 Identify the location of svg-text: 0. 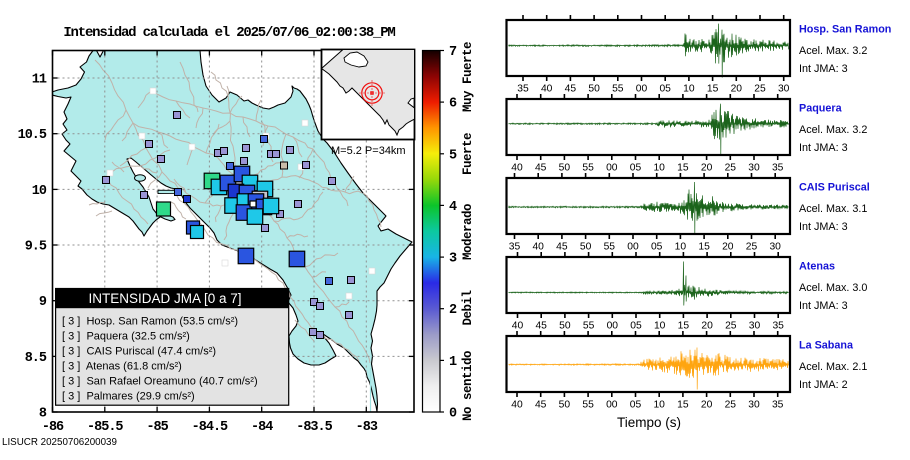
(453, 414).